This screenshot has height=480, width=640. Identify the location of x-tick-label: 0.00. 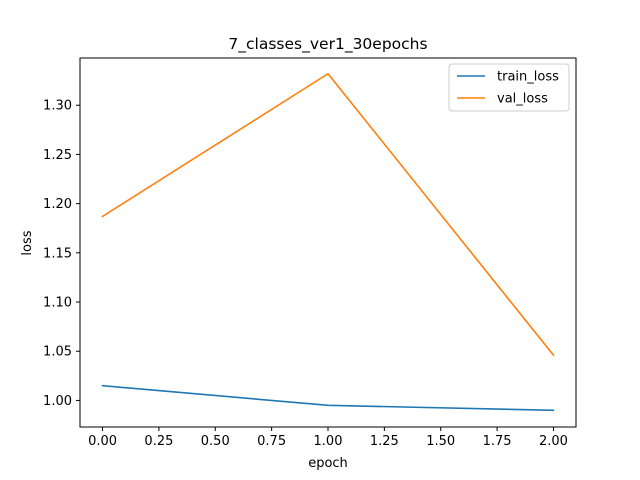
(102, 441).